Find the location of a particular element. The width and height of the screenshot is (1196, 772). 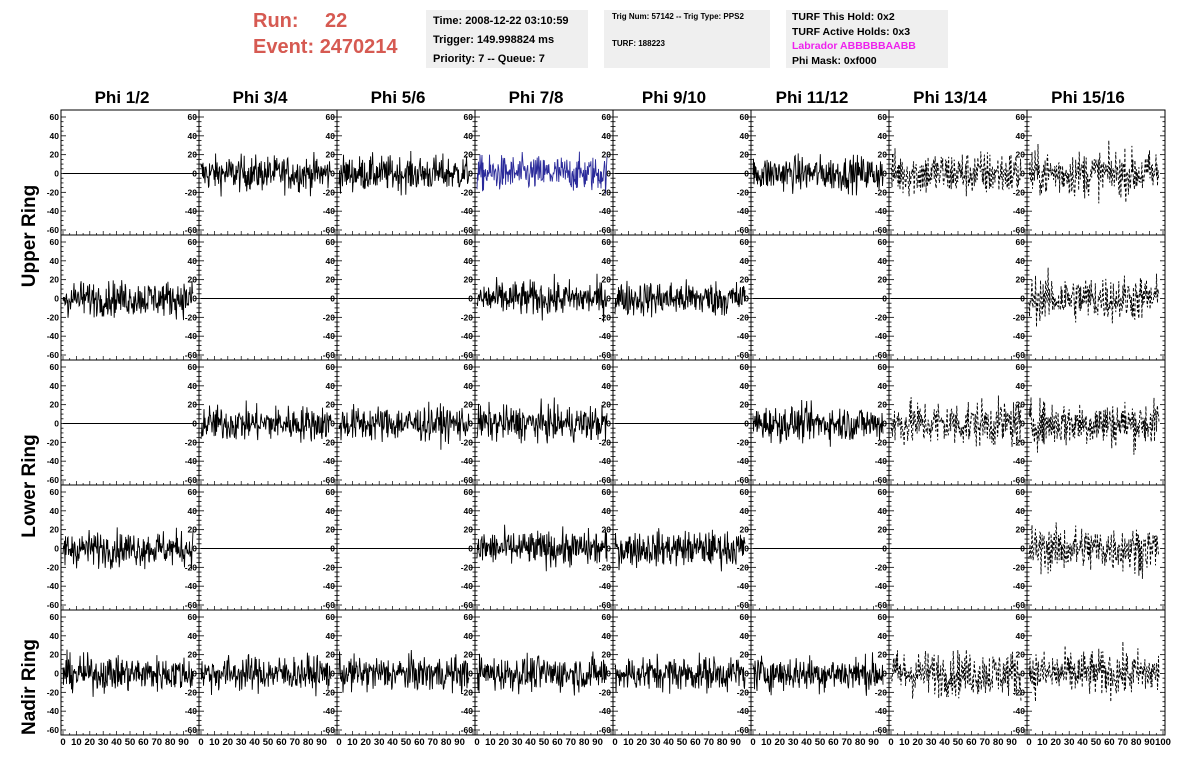

column-header-phi-1-2: Phi 1/2 is located at coordinates (122, 97).